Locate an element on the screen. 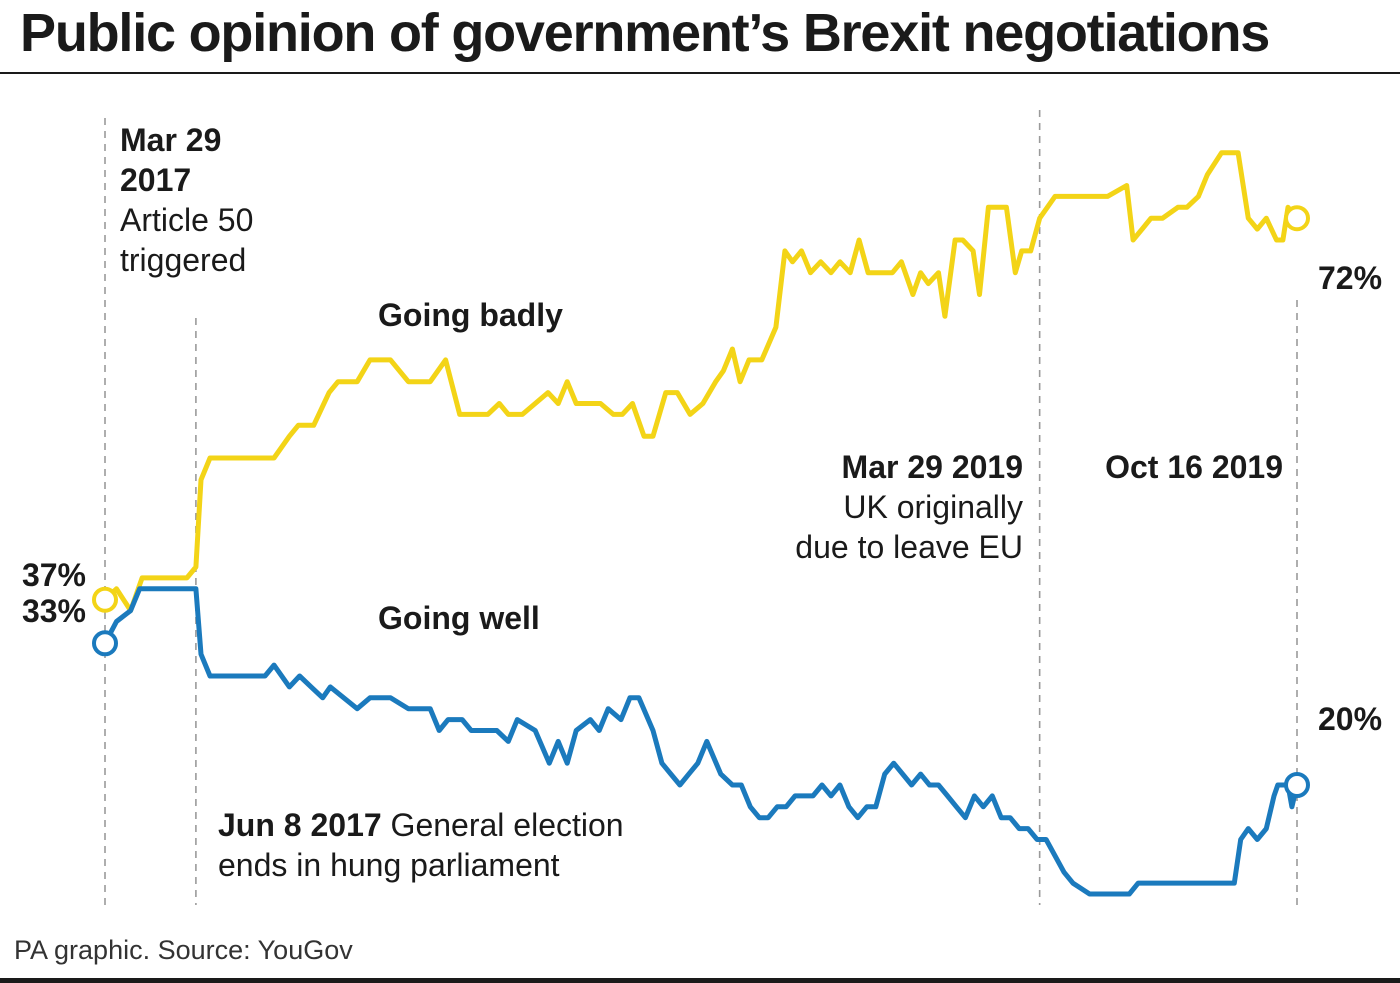 The width and height of the screenshot is (1400, 983). bottom-rule is located at coordinates (700, 980).